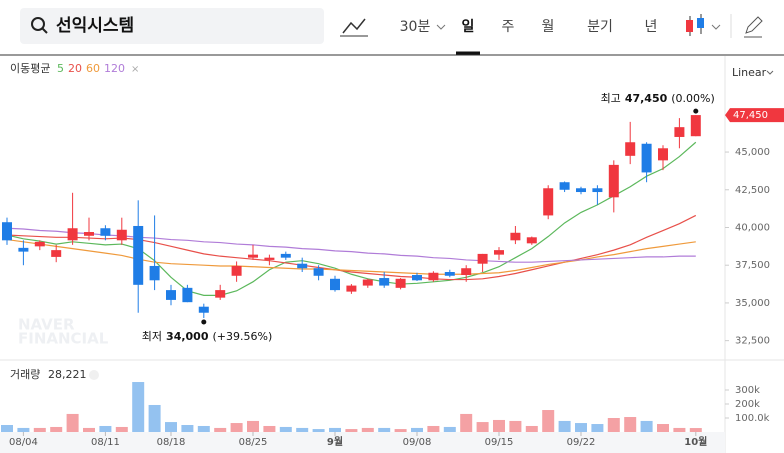 Image resolution: width=784 pixels, height=453 pixels. I want to click on interval-tab: 30분, so click(415, 27).